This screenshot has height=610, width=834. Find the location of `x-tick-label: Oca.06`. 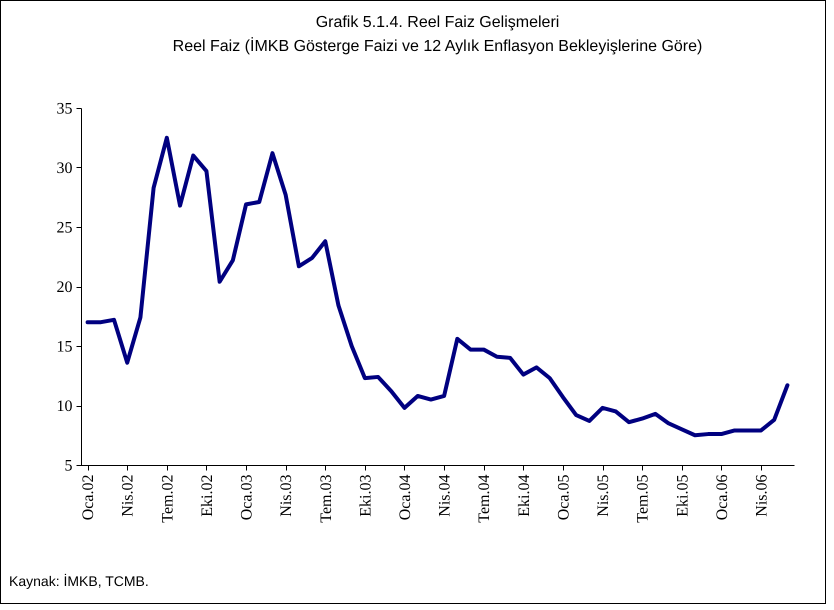

x-tick-label: Oca.06 is located at coordinates (722, 497).